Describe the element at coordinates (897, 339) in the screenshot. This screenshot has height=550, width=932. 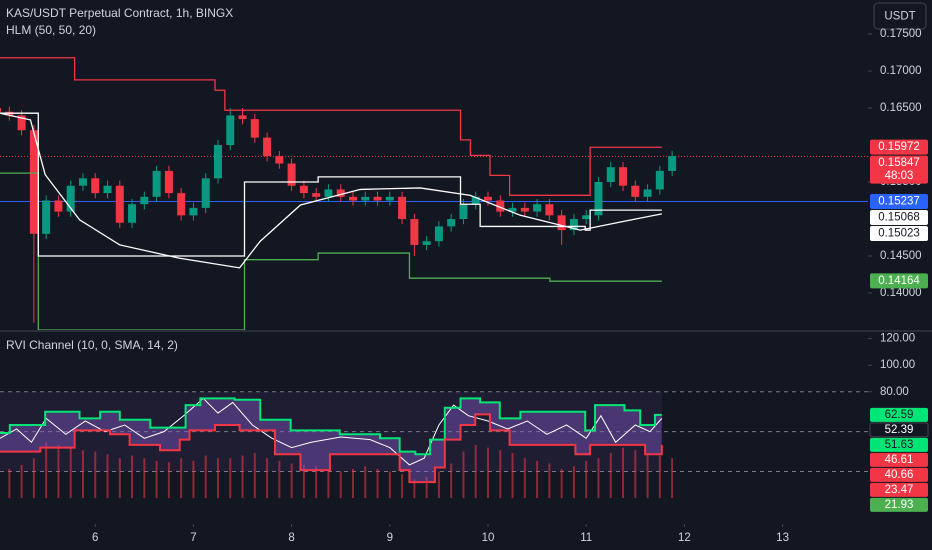
I see `y-tick-label: 120.00` at that location.